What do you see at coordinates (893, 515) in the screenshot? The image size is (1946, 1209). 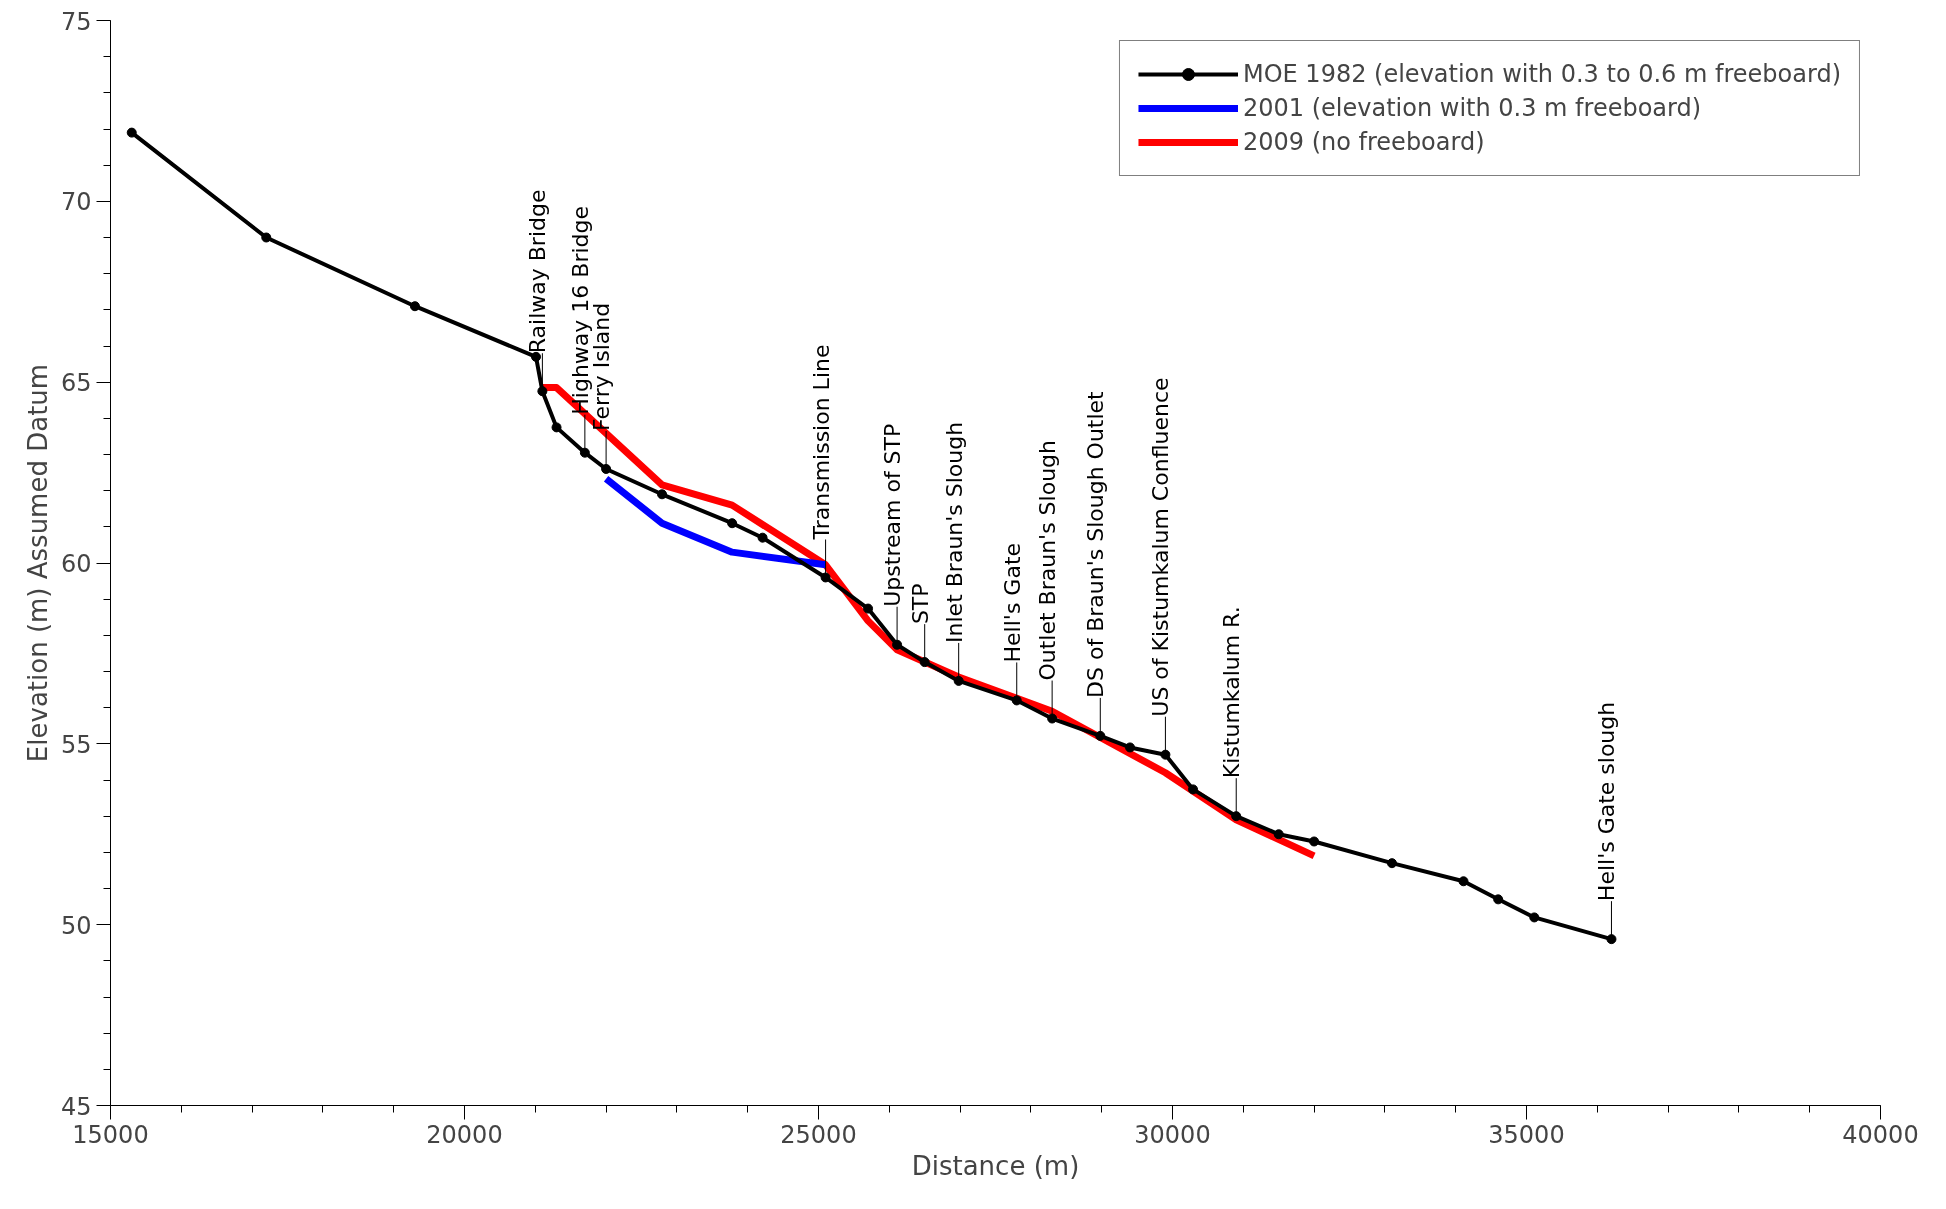 I see `annotation: Upstream of STP` at bounding box center [893, 515].